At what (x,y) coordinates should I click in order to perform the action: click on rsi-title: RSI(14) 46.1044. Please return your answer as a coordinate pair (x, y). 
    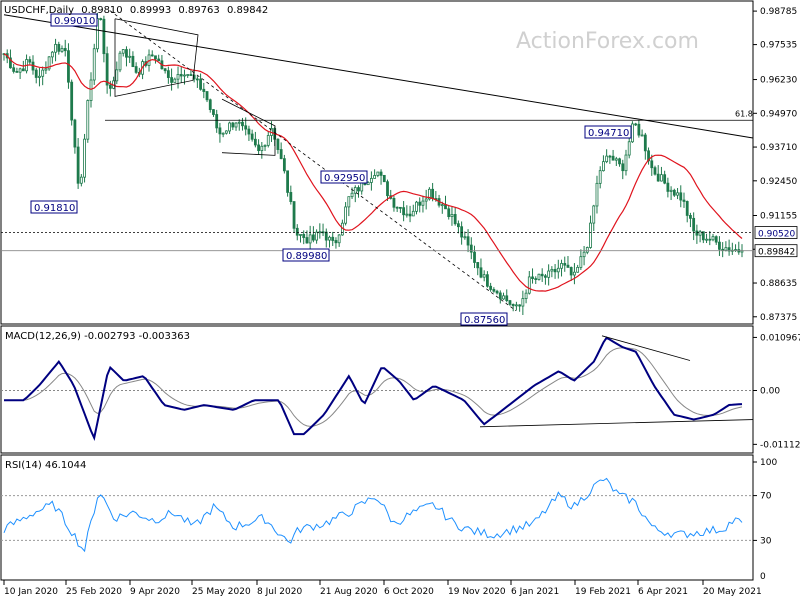
    Looking at the image, I should click on (45, 465).